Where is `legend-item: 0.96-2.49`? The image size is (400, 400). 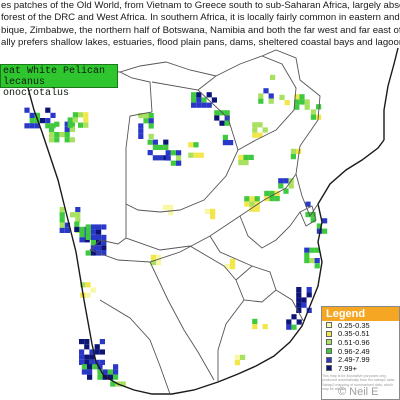 legend-item: 0.96-2.49 is located at coordinates (360, 351).